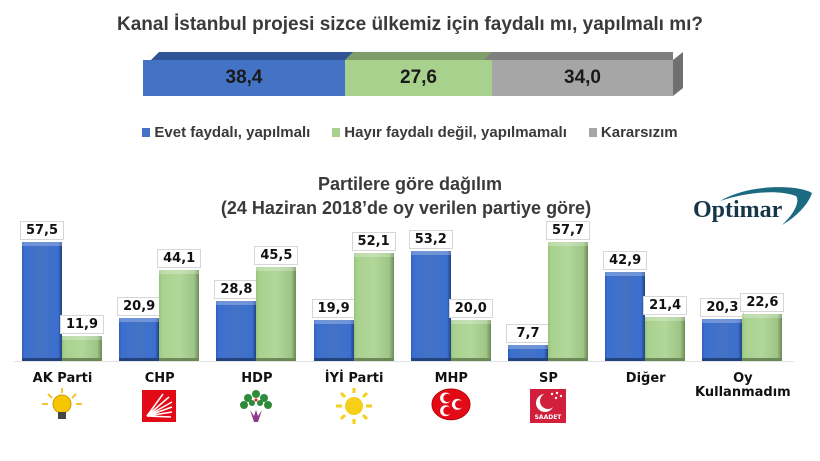  Describe the element at coordinates (548, 378) in the screenshot. I see `category-label: SP` at that location.